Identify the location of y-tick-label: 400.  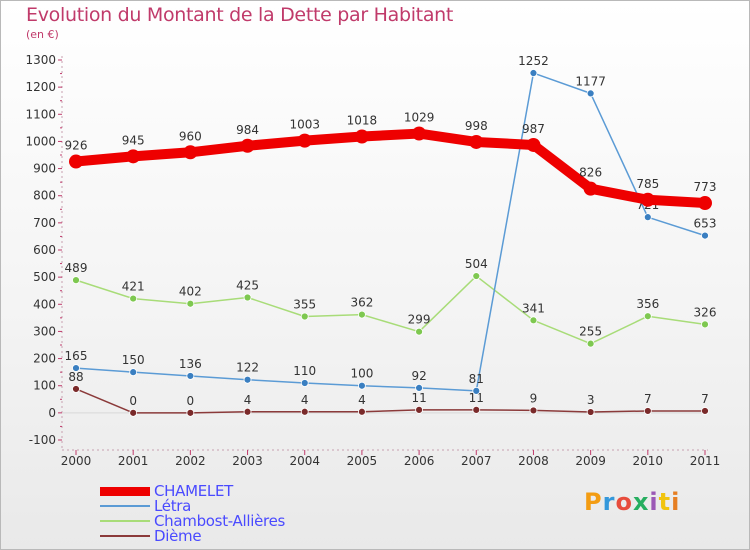
(44, 304).